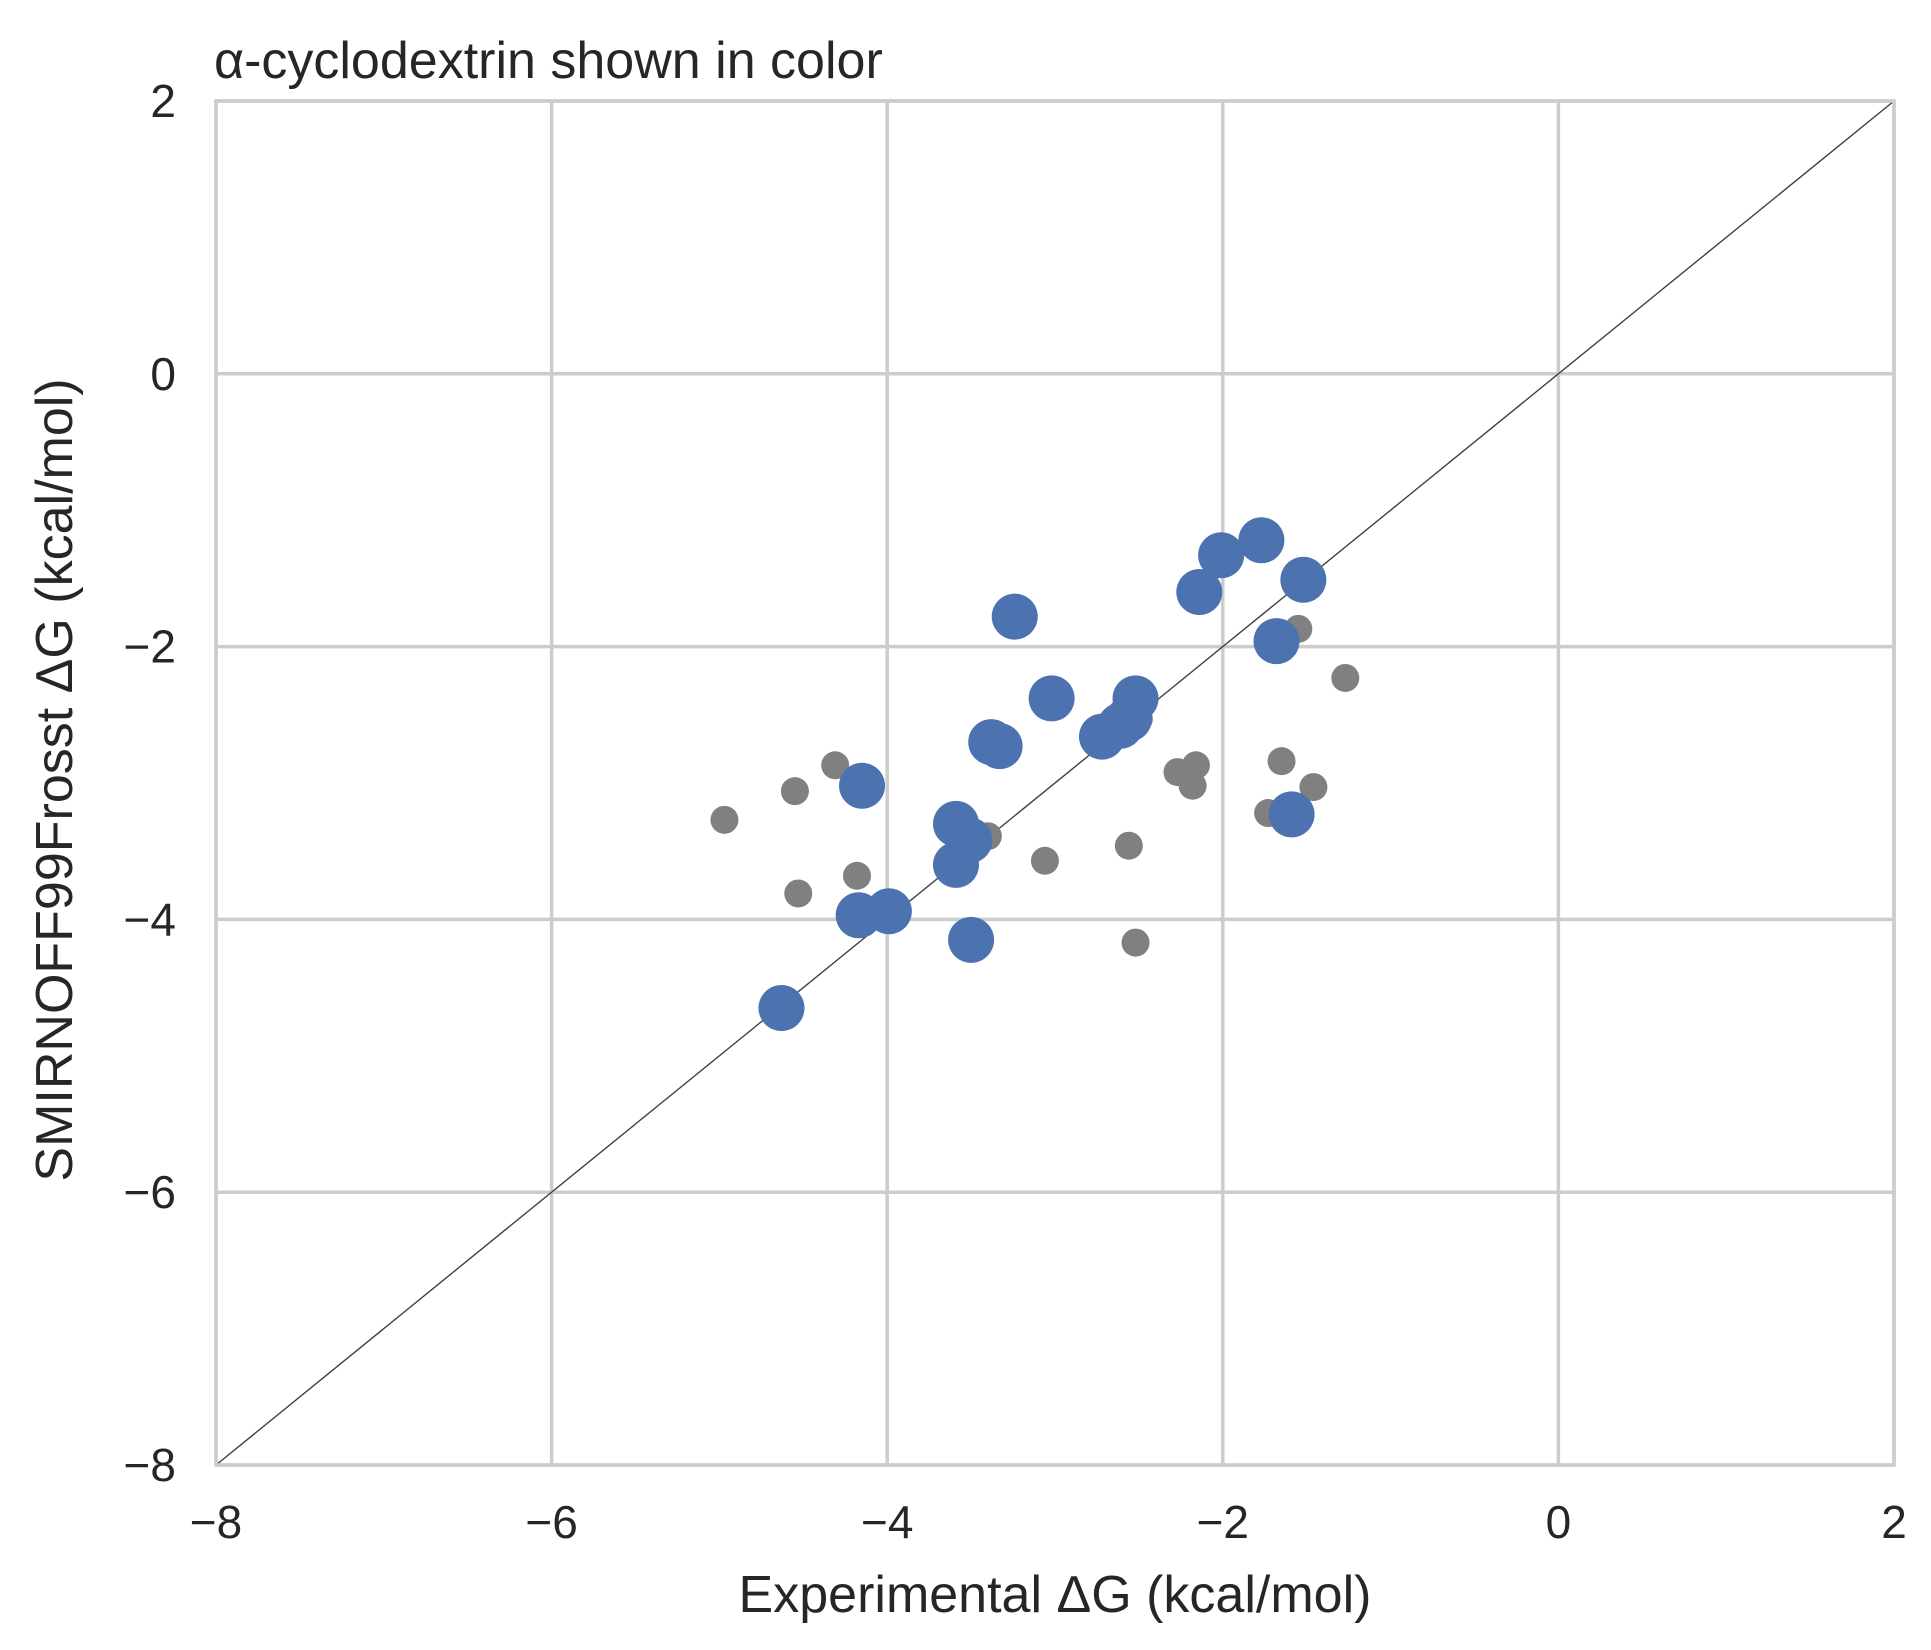  Describe the element at coordinates (548, 61) in the screenshot. I see `chart-title: α-cyclodextrin shown in color` at that location.